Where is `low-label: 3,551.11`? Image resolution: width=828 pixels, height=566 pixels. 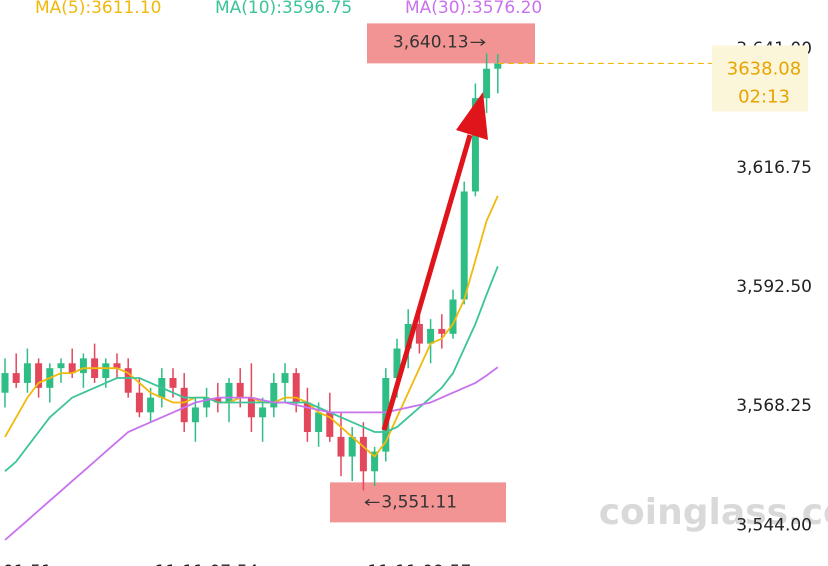
low-label: 3,551.11 is located at coordinates (419, 502).